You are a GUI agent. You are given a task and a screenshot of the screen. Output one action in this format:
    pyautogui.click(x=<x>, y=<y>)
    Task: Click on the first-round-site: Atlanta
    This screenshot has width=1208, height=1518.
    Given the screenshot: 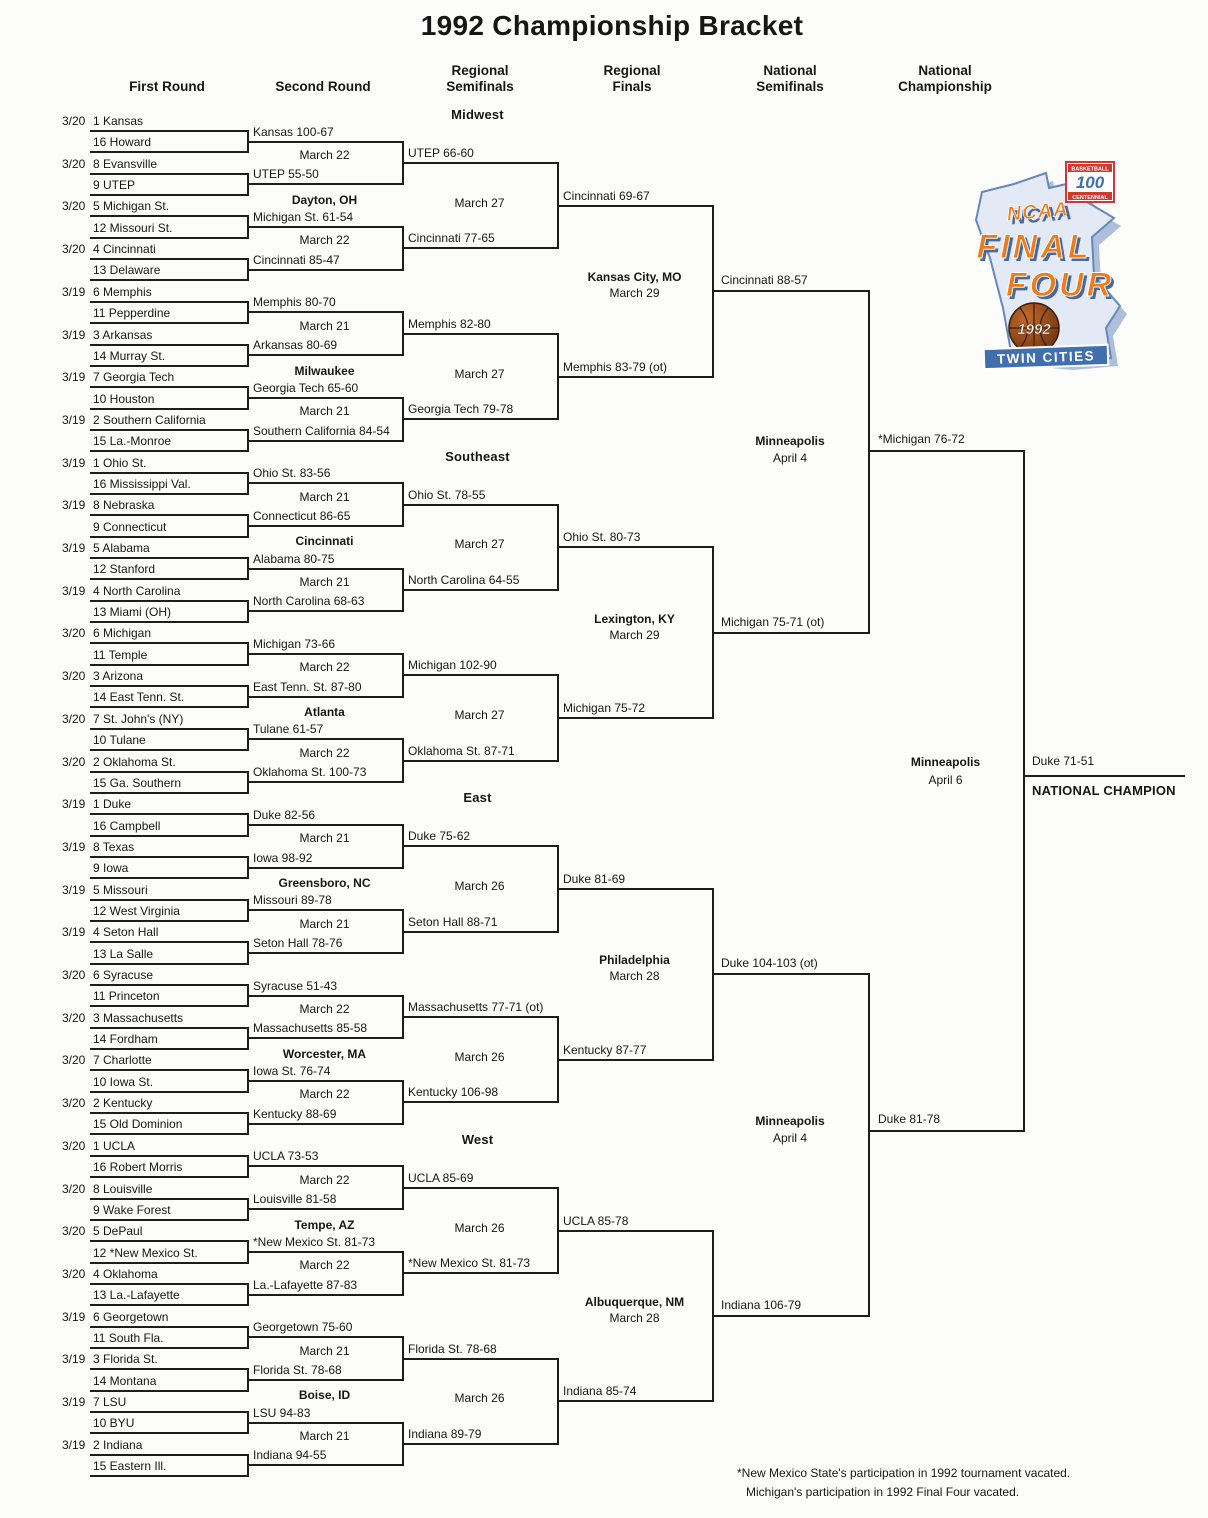 What is the action you would take?
    pyautogui.click(x=324, y=712)
    